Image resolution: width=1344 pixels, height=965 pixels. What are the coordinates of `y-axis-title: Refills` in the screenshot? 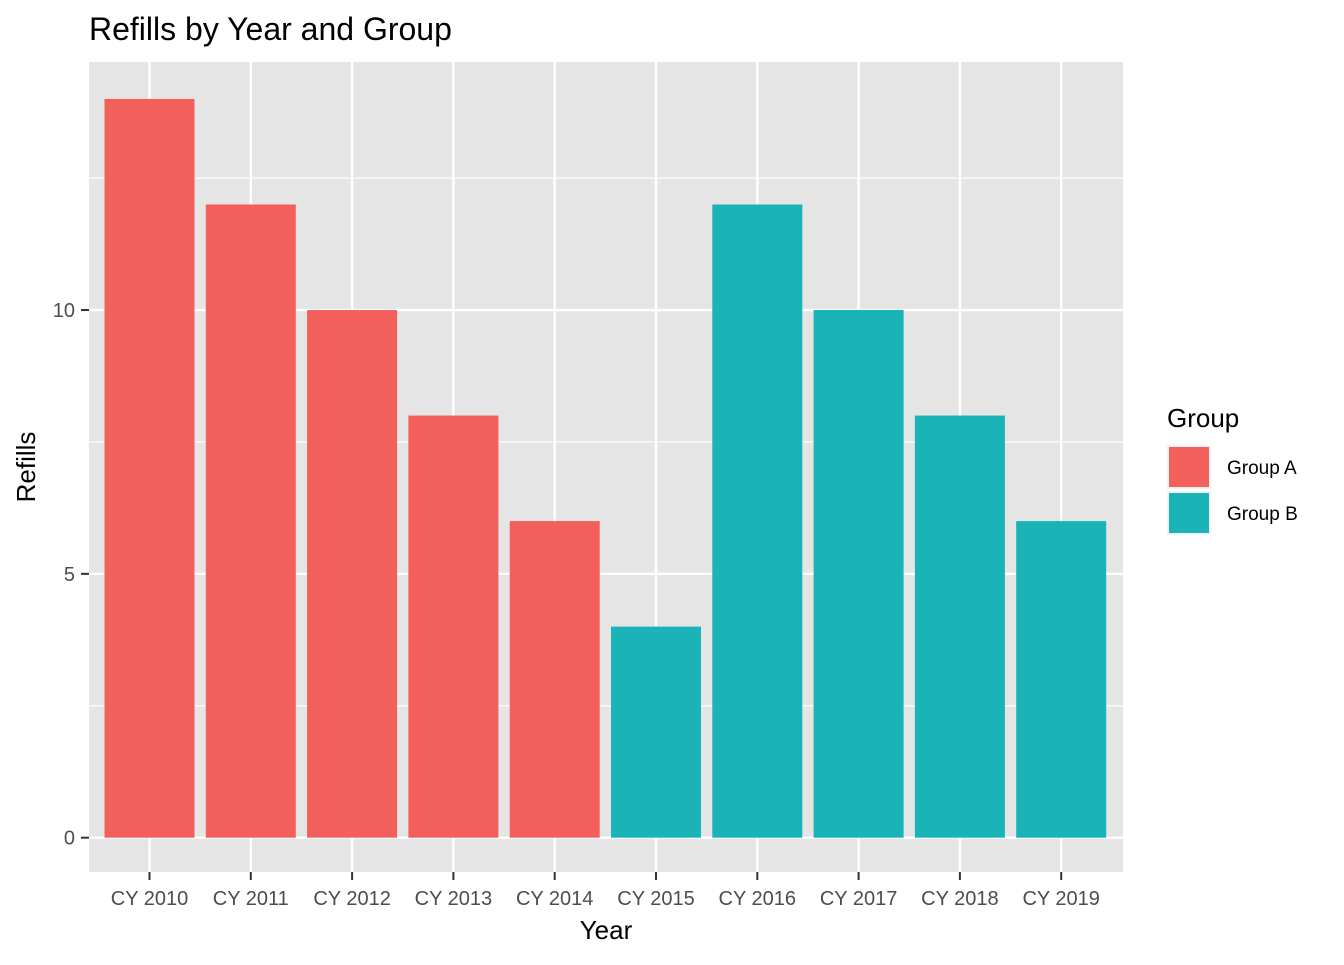 It's located at (26, 467).